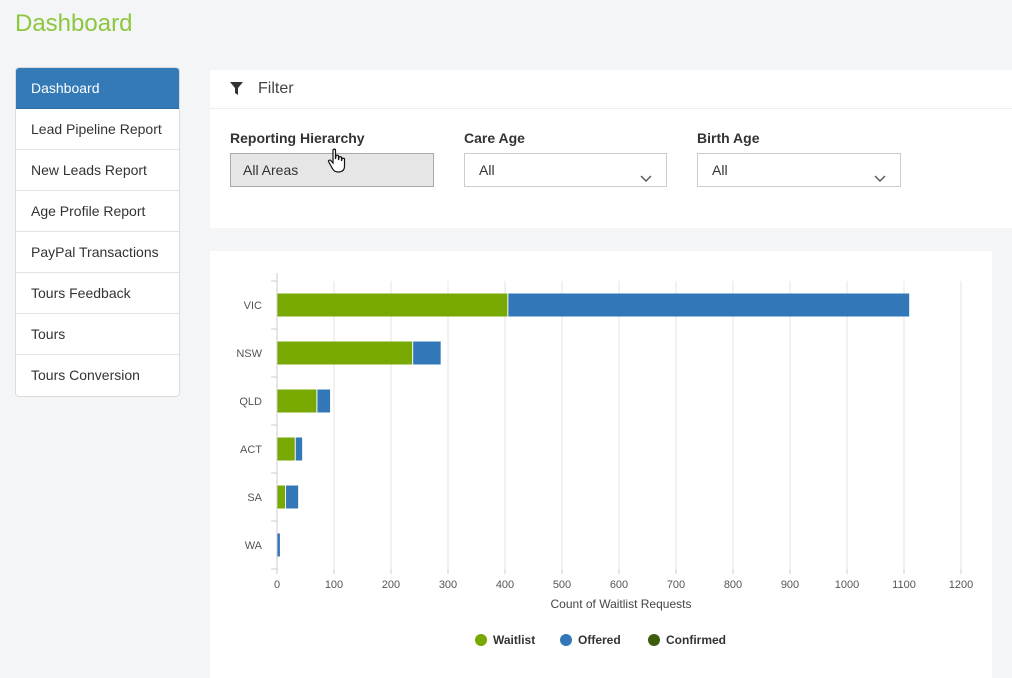  What do you see at coordinates (324, 401) in the screenshot?
I see `bar-offered-qld` at bounding box center [324, 401].